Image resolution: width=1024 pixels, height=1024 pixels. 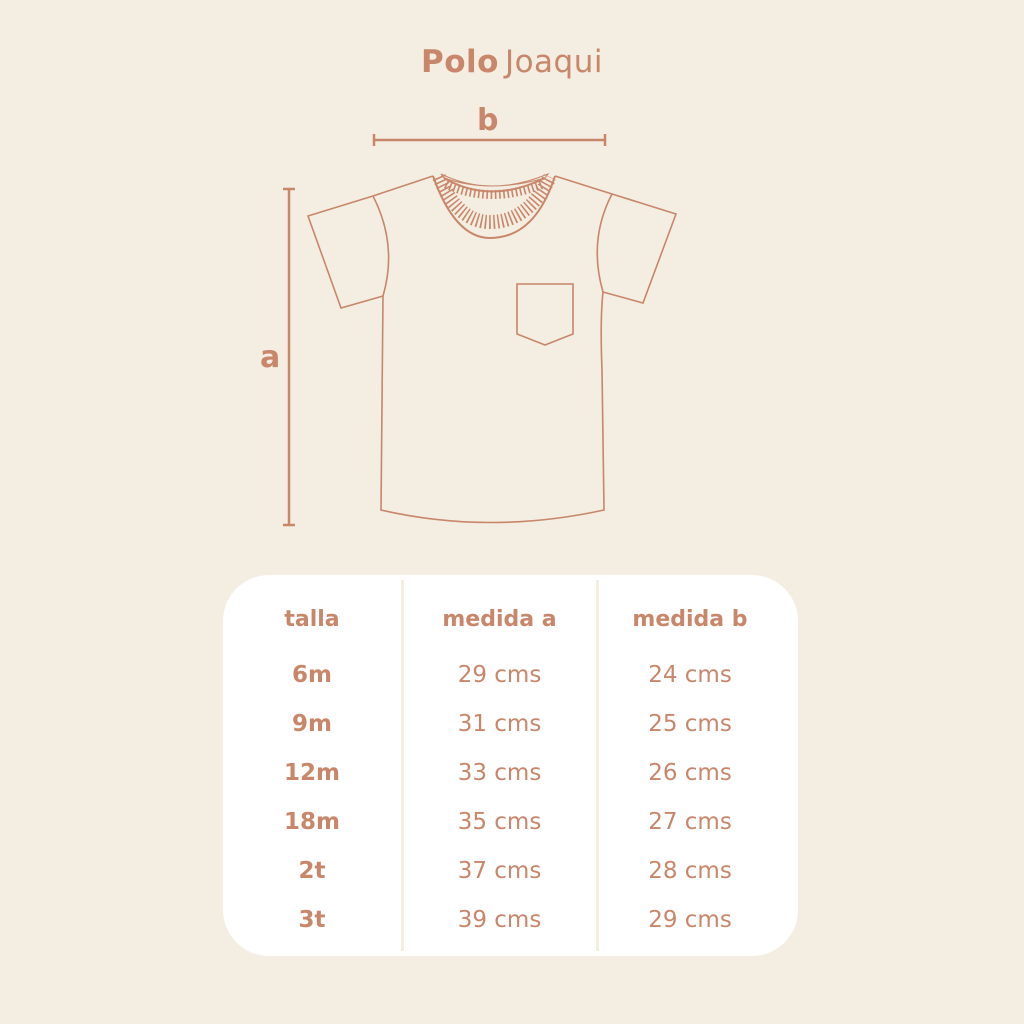 I want to click on medida-a-cell: 33 cms, so click(x=499, y=773).